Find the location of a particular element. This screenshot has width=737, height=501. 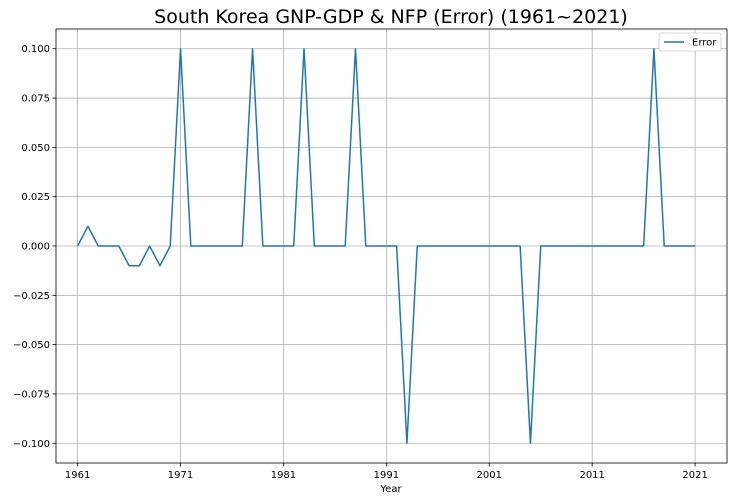

y-tick-label: −0.050 is located at coordinates (31, 345).